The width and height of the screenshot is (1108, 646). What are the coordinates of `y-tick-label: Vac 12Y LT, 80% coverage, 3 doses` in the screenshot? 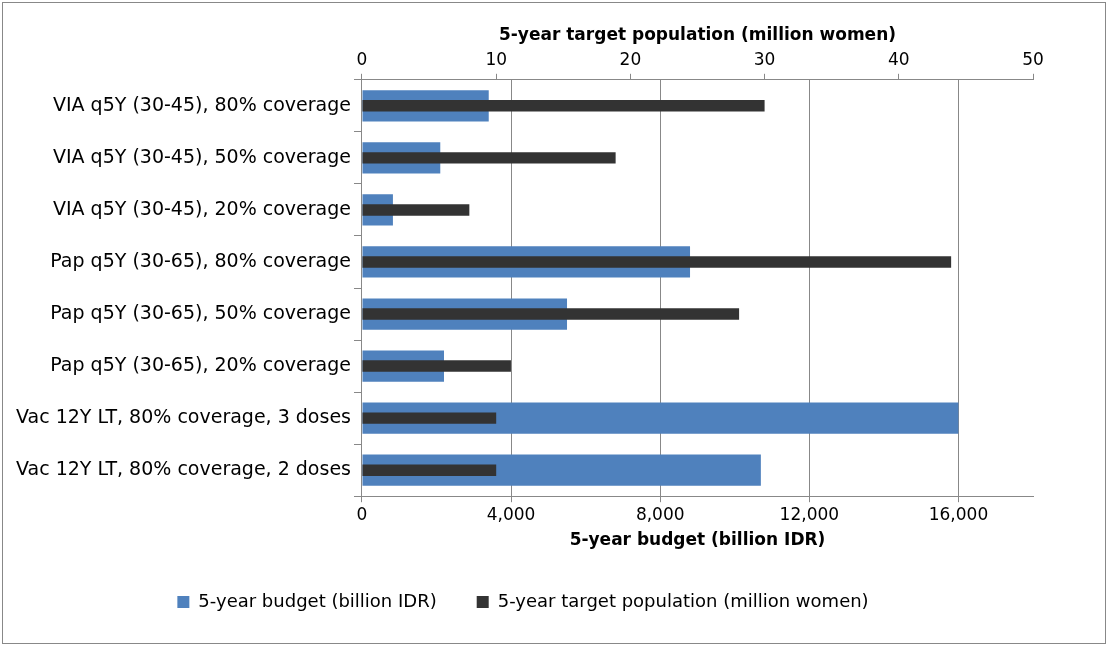 It's located at (183, 416).